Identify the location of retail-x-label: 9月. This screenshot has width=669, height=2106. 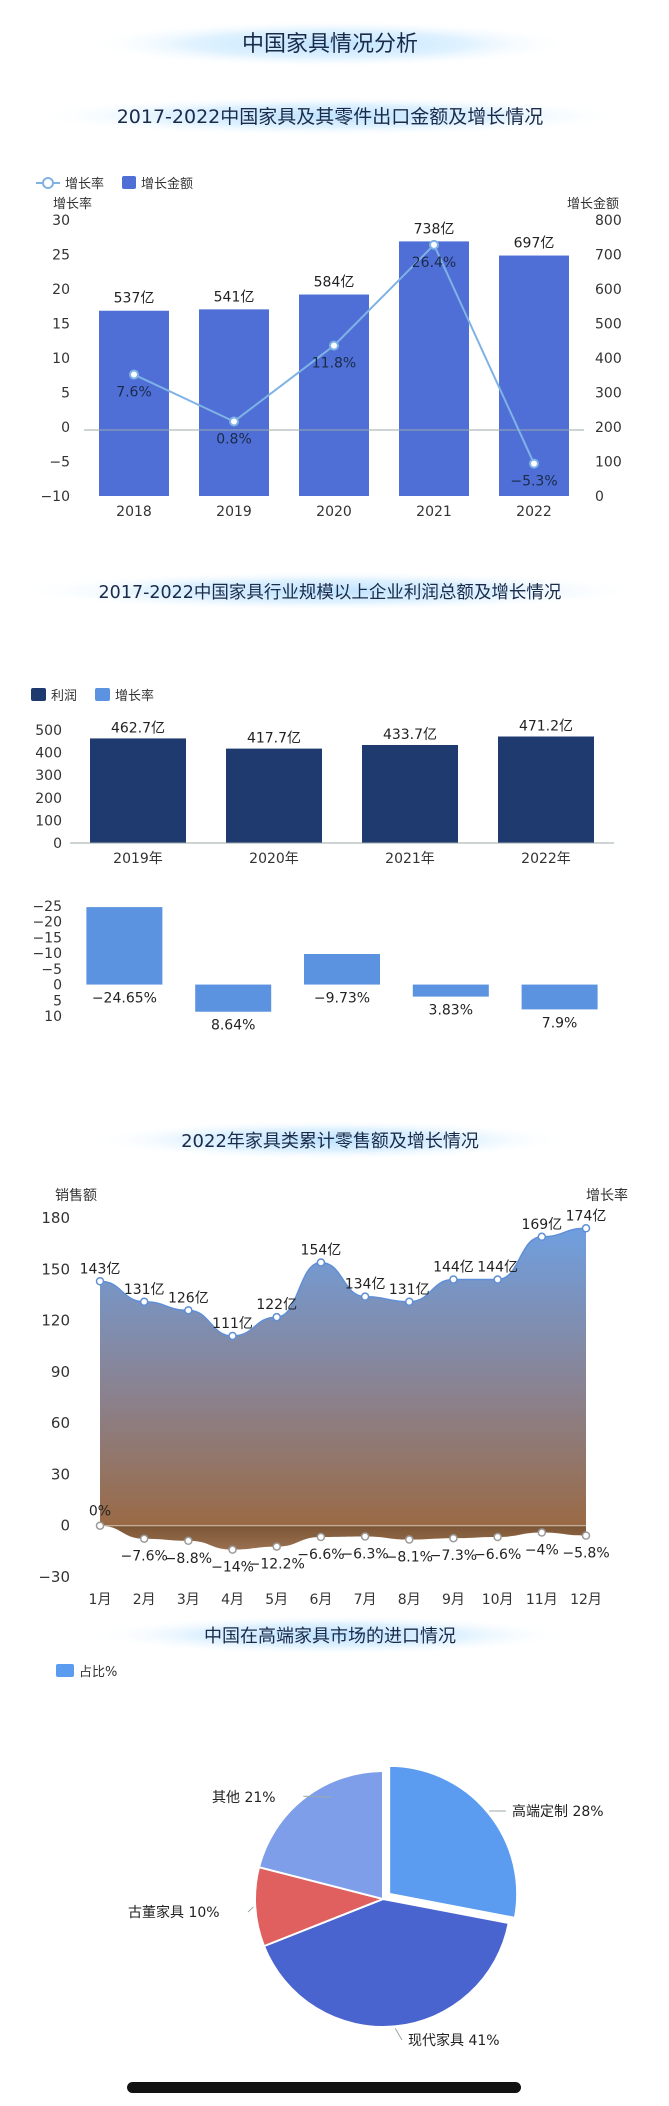
(453, 1600).